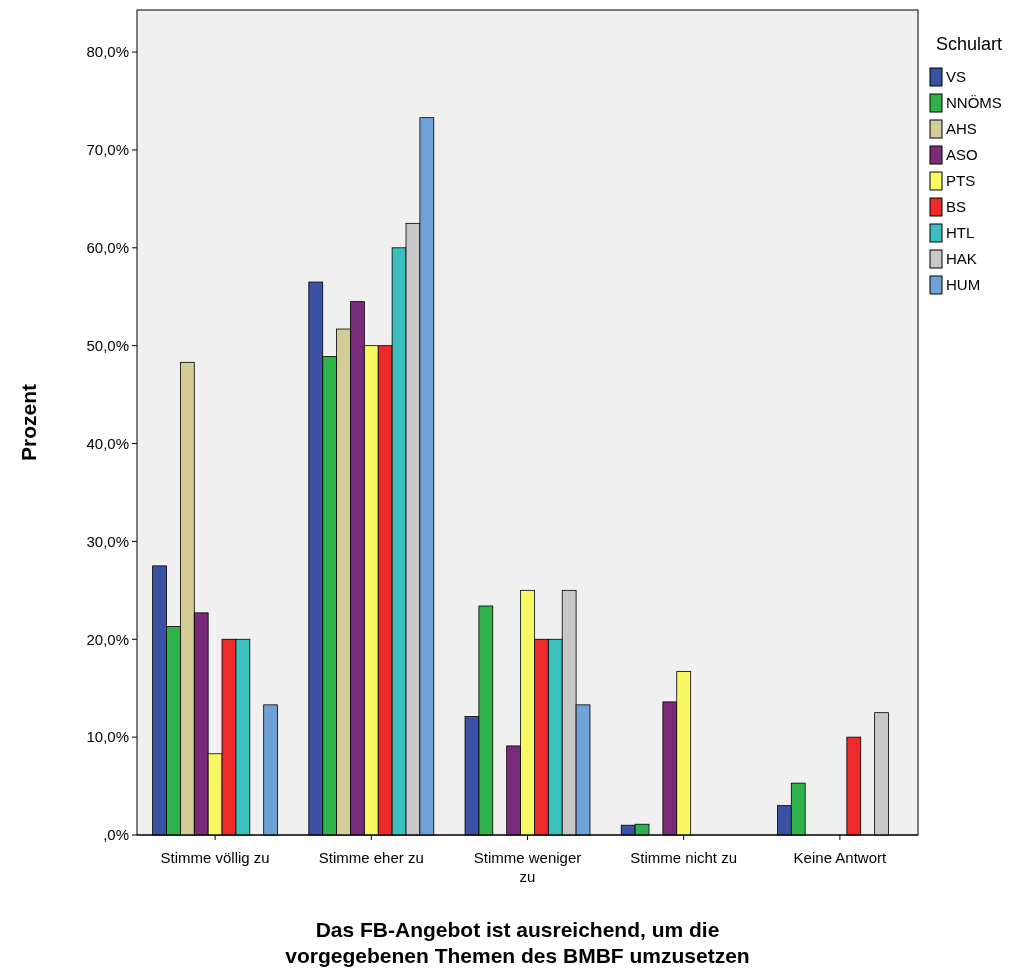  What do you see at coordinates (961, 129) in the screenshot?
I see `legend-label: AHS` at bounding box center [961, 129].